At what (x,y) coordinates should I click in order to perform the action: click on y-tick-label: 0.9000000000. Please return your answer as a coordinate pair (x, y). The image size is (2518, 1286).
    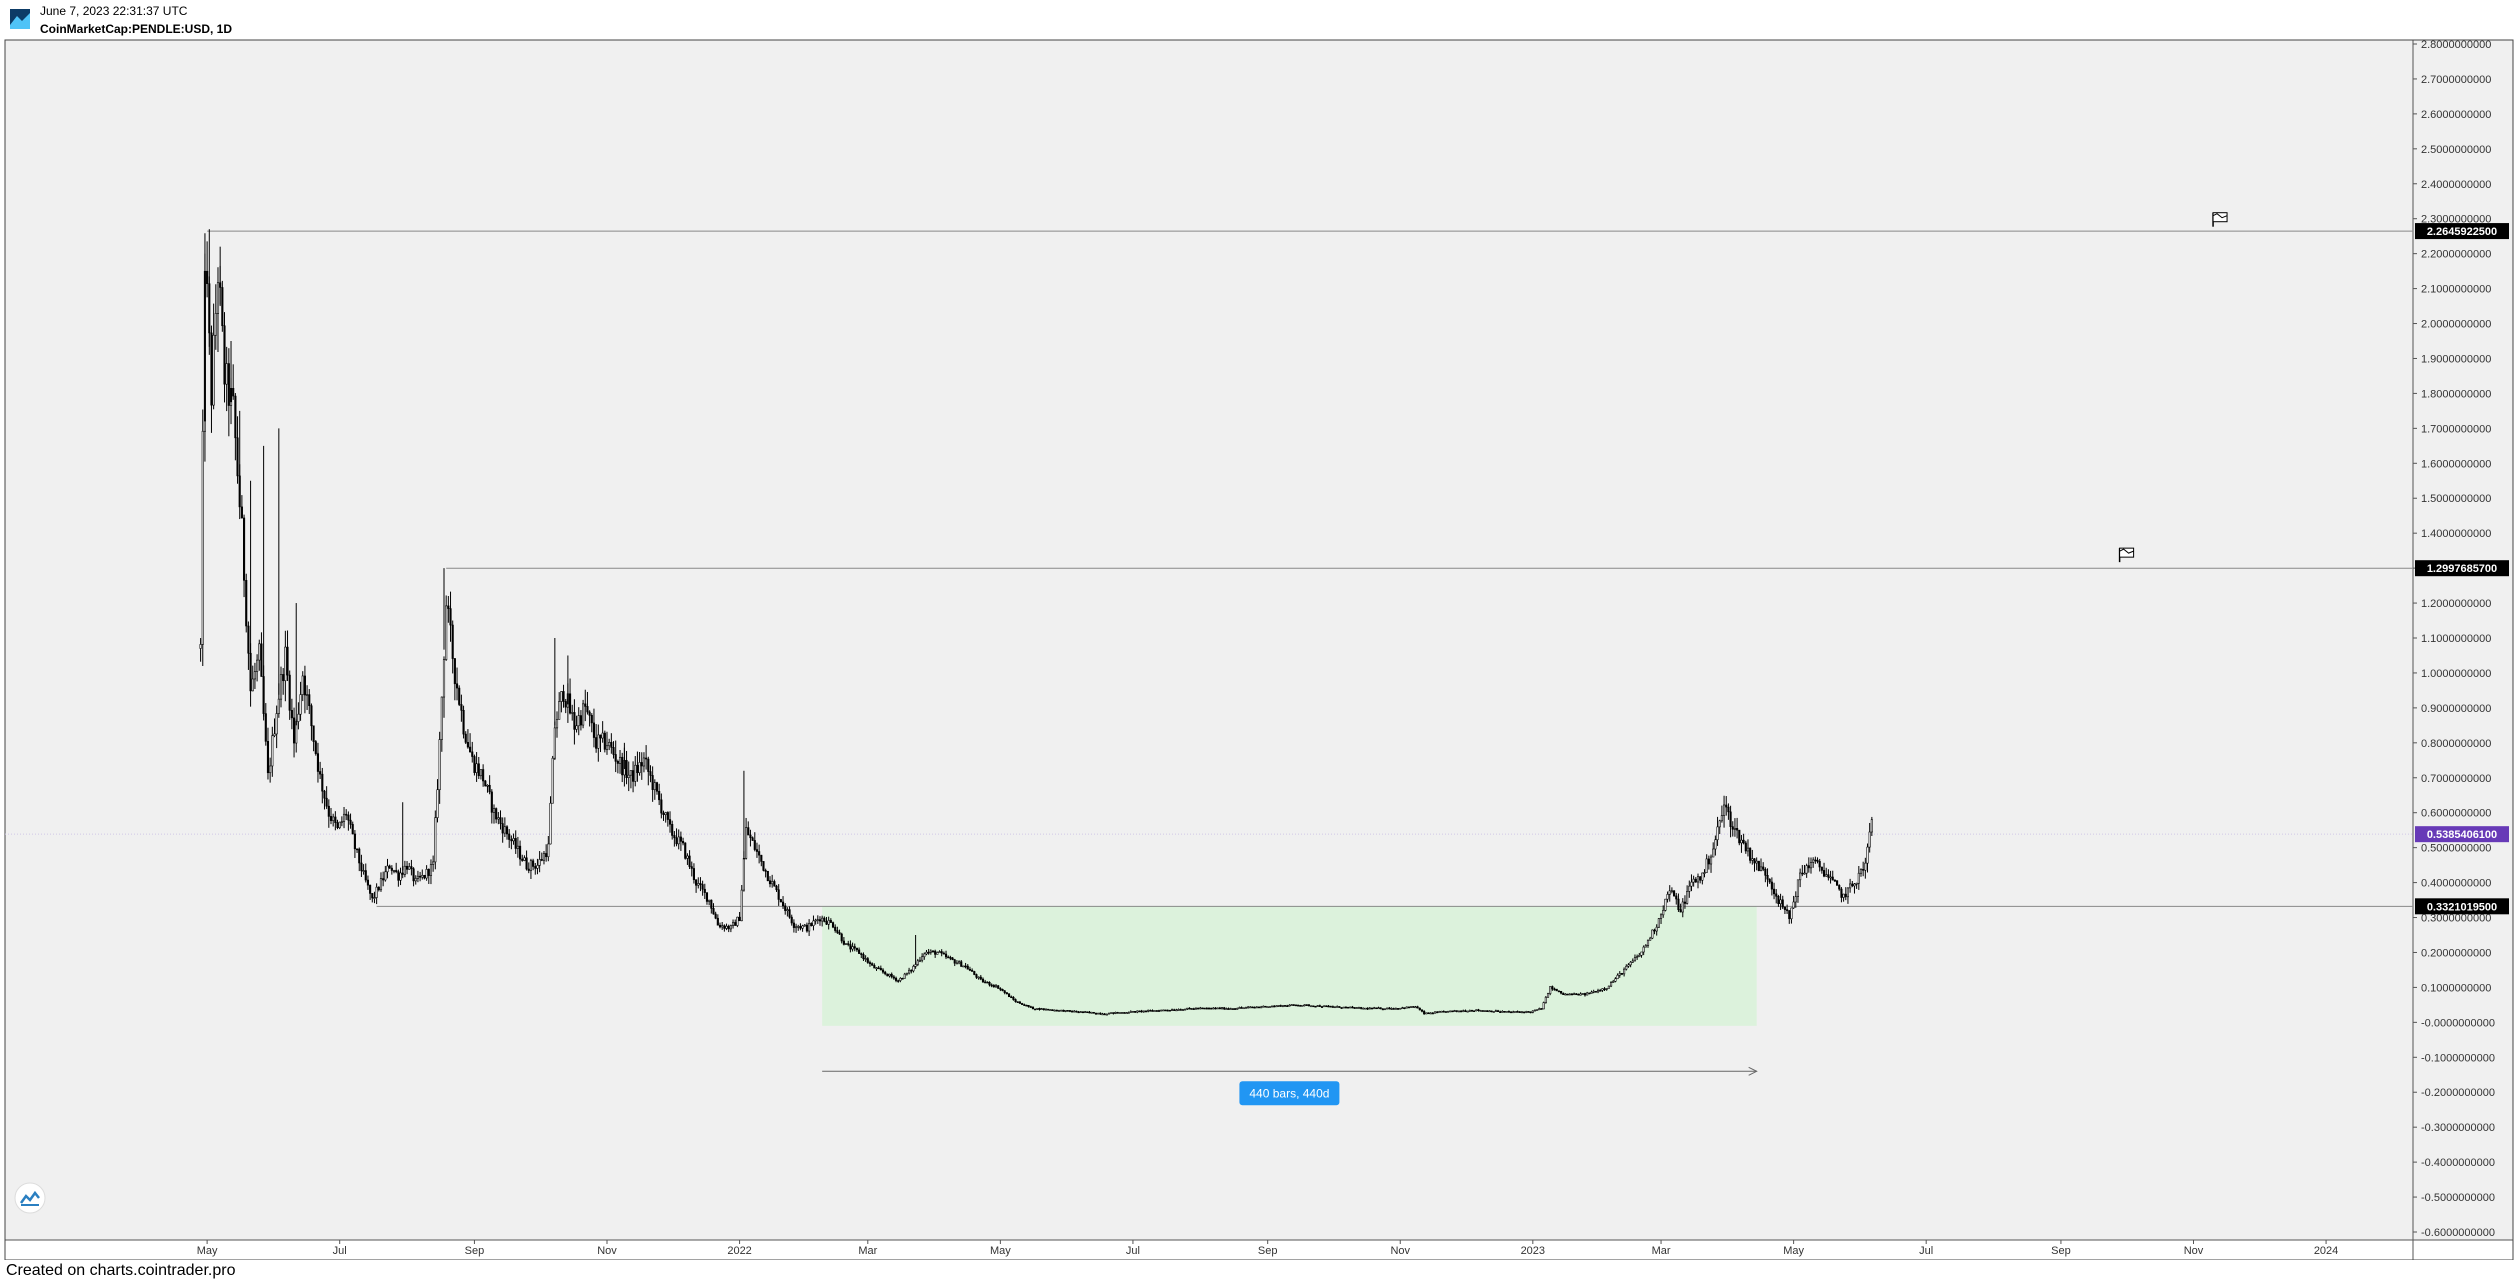
    Looking at the image, I should click on (2456, 709).